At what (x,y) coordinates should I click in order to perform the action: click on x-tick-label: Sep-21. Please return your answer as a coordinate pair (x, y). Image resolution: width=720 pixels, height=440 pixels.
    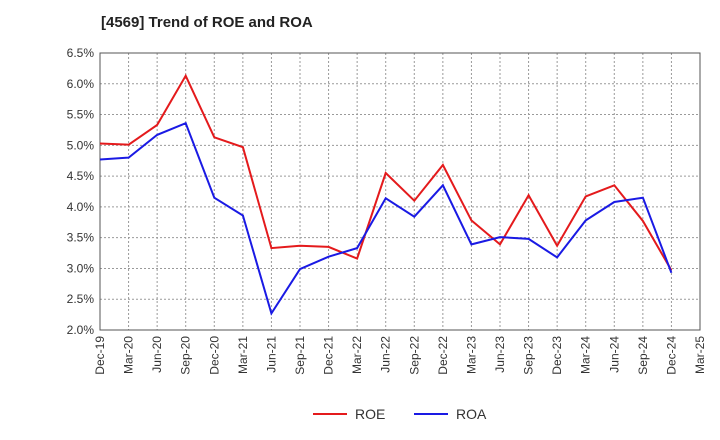
    Looking at the image, I should click on (300, 355).